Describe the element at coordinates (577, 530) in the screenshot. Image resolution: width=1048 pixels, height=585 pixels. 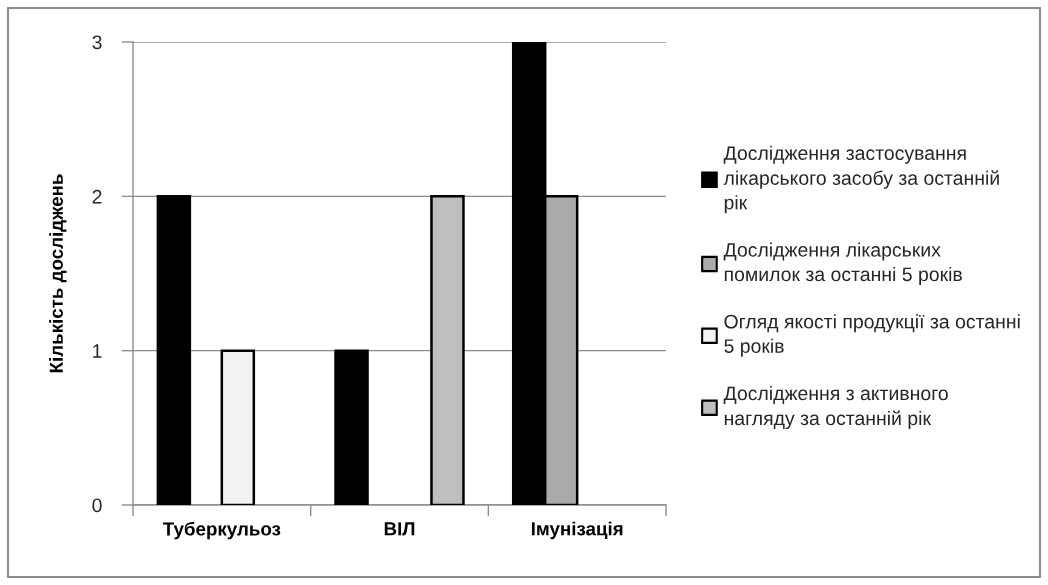
I see `x-tick-label: Імунізація` at that location.